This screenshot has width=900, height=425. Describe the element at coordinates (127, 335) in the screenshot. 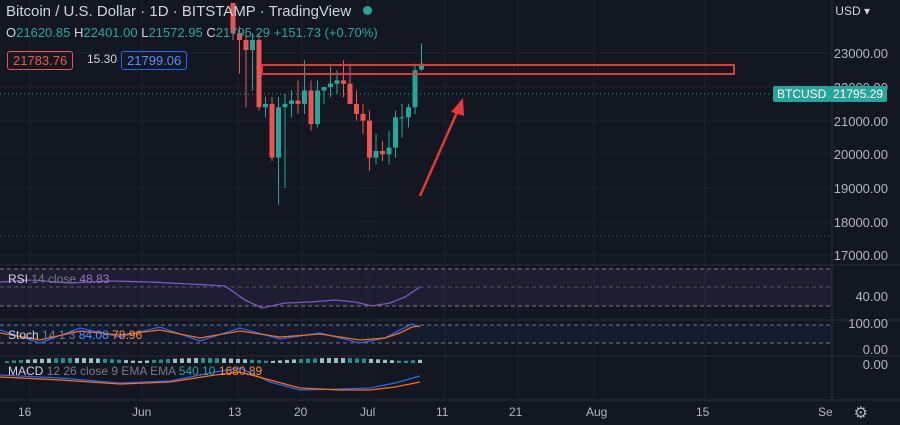

I see `stoch-d-value: 78.96` at that location.